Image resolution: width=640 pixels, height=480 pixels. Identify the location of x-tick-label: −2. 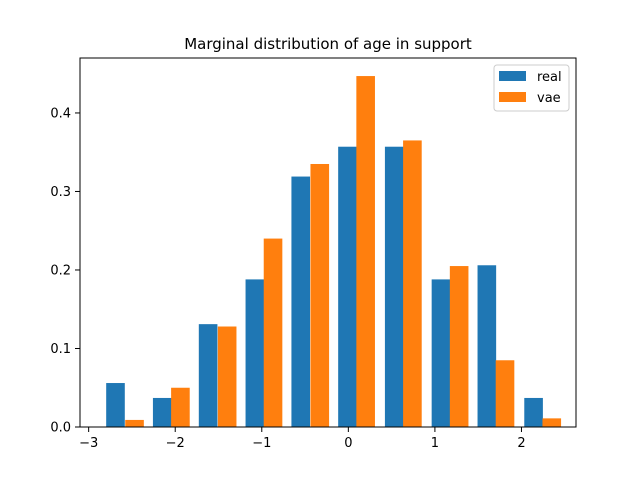
(175, 443).